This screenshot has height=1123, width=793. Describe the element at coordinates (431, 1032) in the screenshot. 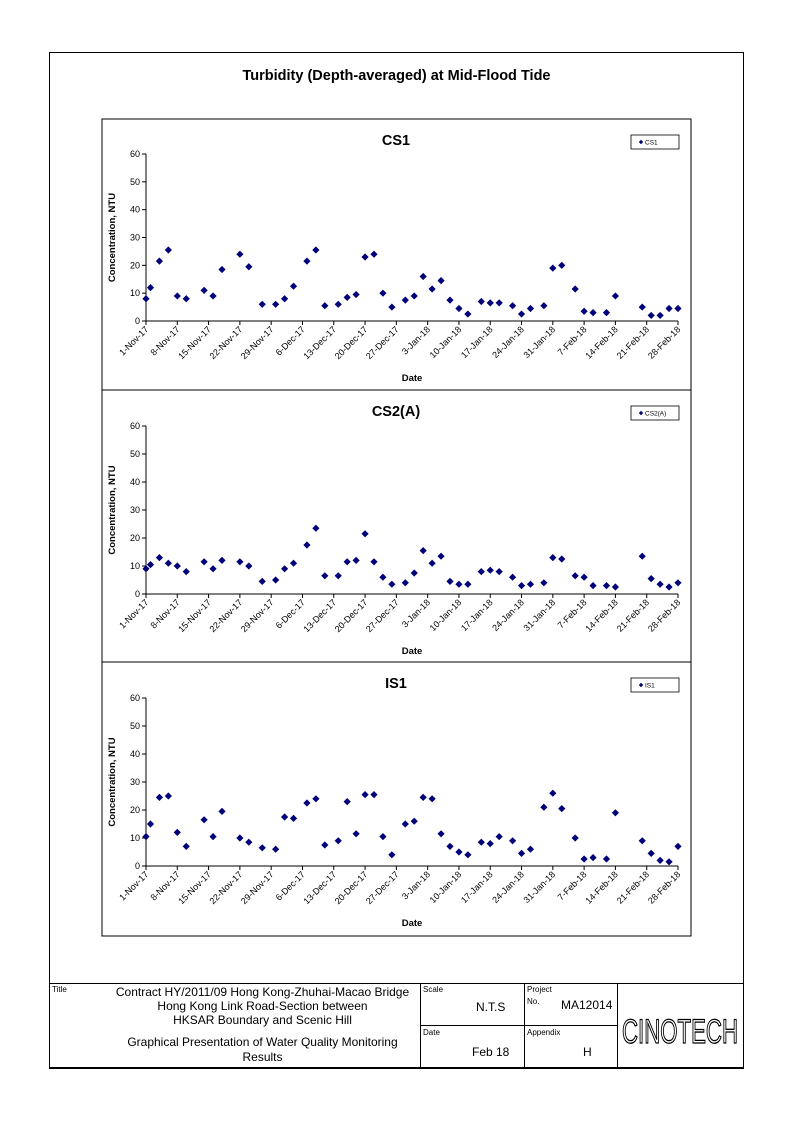

I see `date-label: Date` at that location.